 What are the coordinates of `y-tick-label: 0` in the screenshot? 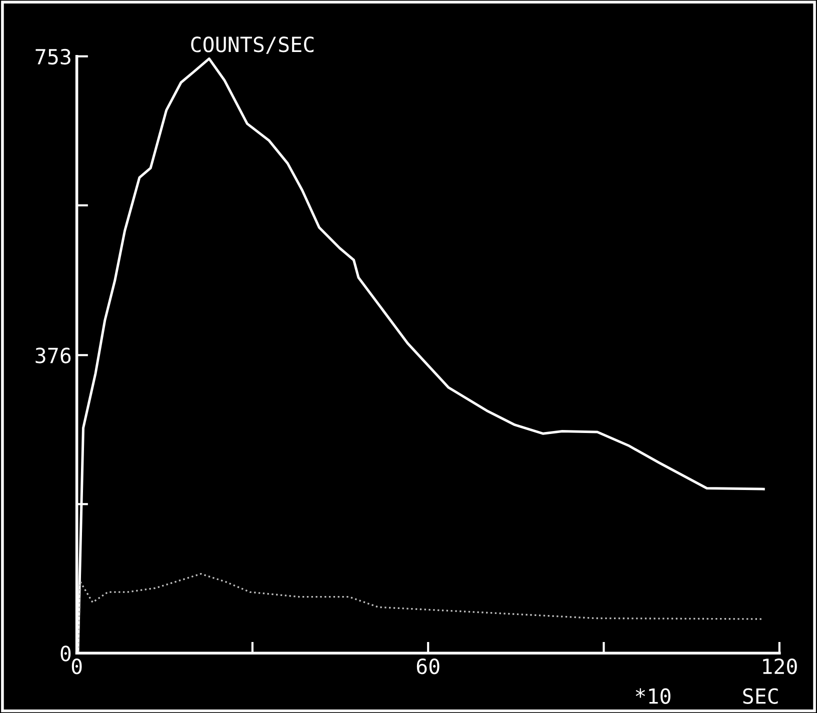 It's located at (65, 654).